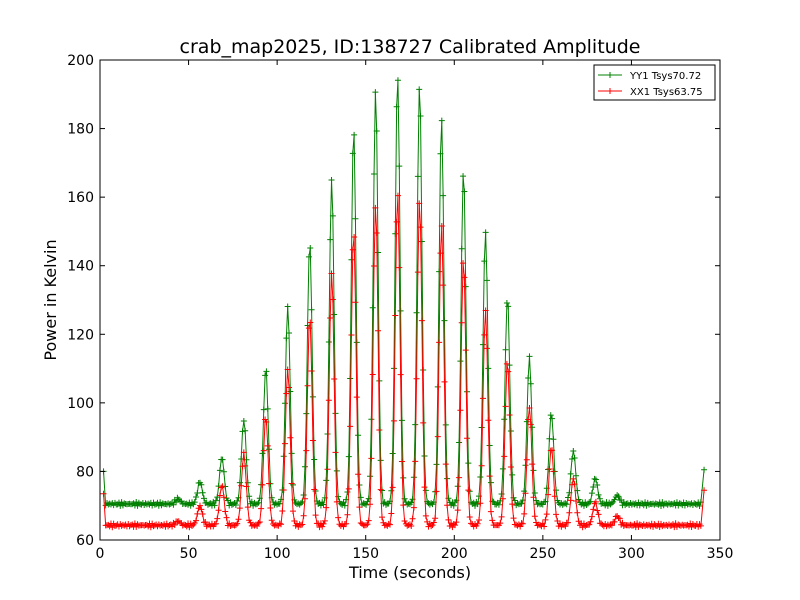 Image resolution: width=800 pixels, height=600 pixels. What do you see at coordinates (409, 572) in the screenshot?
I see `x-axis-label: Time (seconds)` at bounding box center [409, 572].